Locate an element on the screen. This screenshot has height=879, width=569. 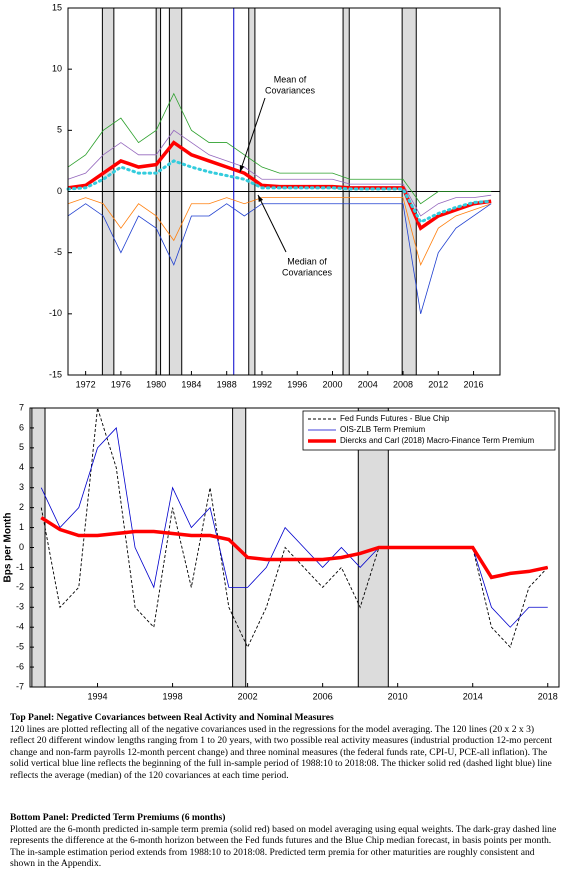
y-tick-label: -1 is located at coordinates (20, 567).